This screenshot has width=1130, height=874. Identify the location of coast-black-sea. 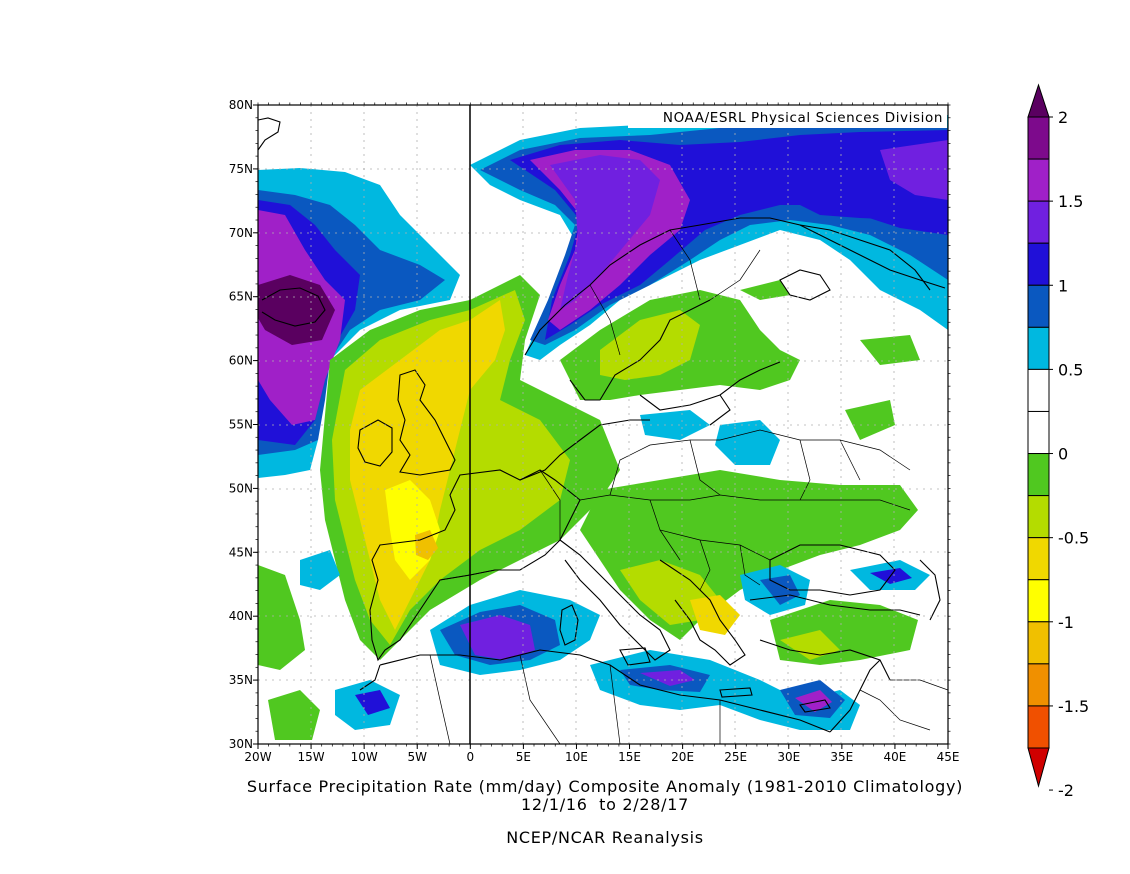
(832, 570).